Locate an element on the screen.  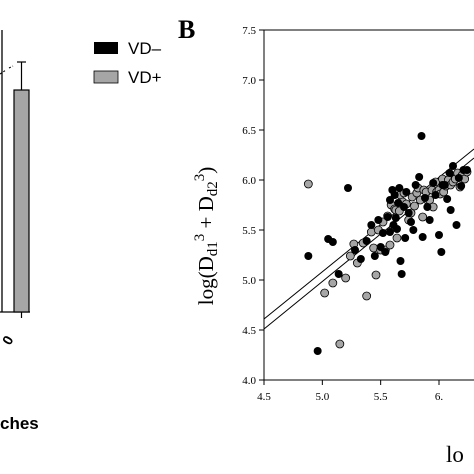
y-tick-label: 4.0 is located at coordinates (249, 381).